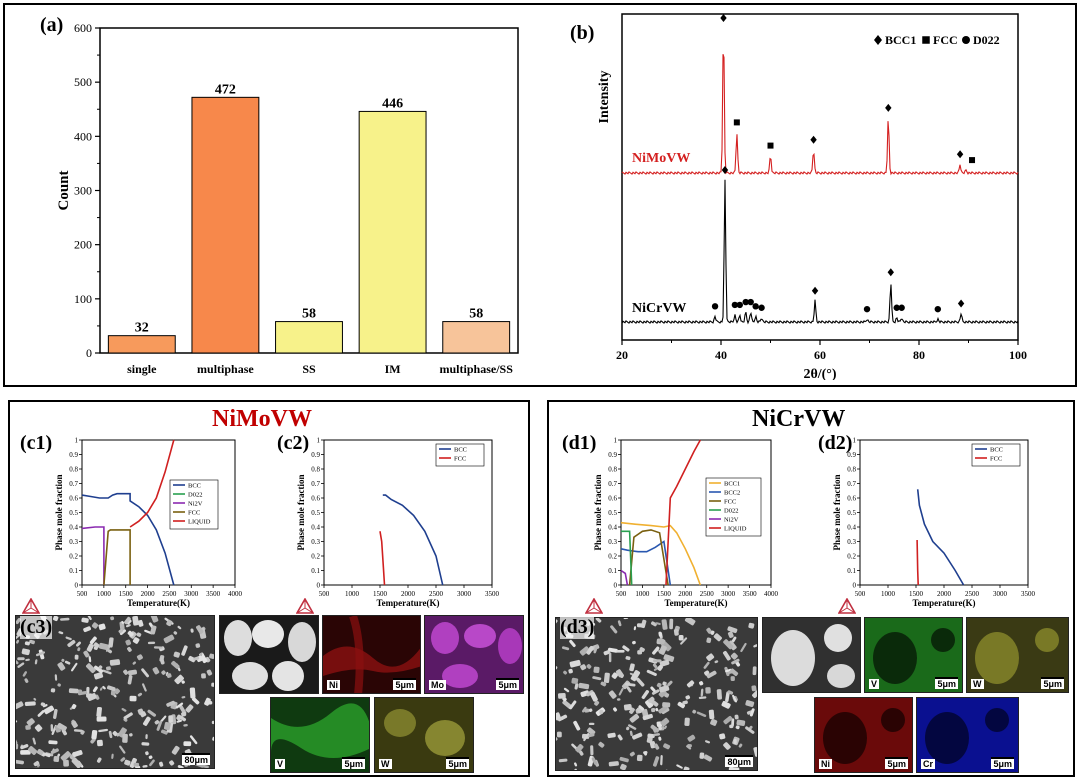 This screenshot has height=781, width=1080. I want to click on y-tick-label: 0.8, so click(612, 470).